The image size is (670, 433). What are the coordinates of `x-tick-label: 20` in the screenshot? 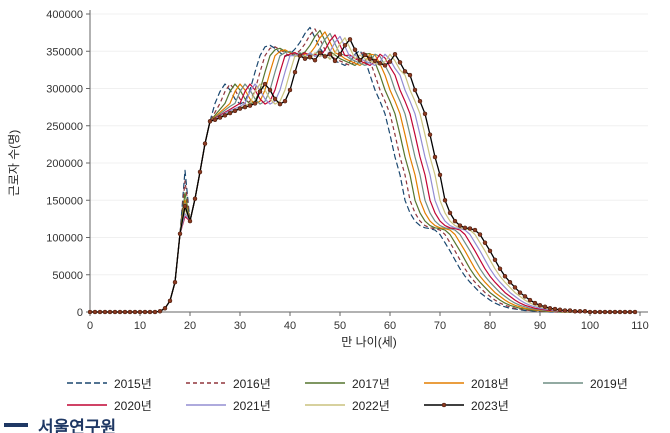 It's located at (190, 326).